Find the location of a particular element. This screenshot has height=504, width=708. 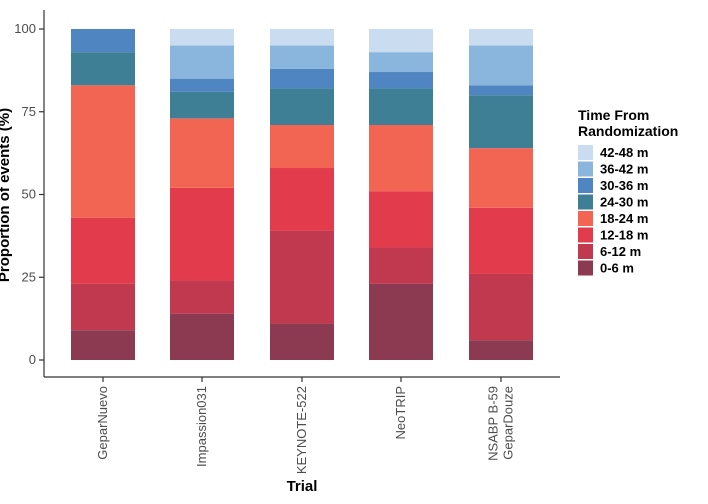

legend-label: 0-6 m is located at coordinates (617, 268).